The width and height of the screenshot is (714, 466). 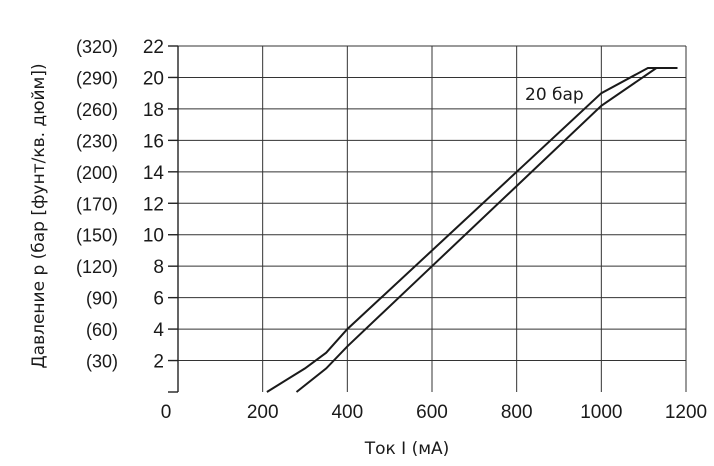 I want to click on y-tick-label: 8, so click(x=158, y=267).